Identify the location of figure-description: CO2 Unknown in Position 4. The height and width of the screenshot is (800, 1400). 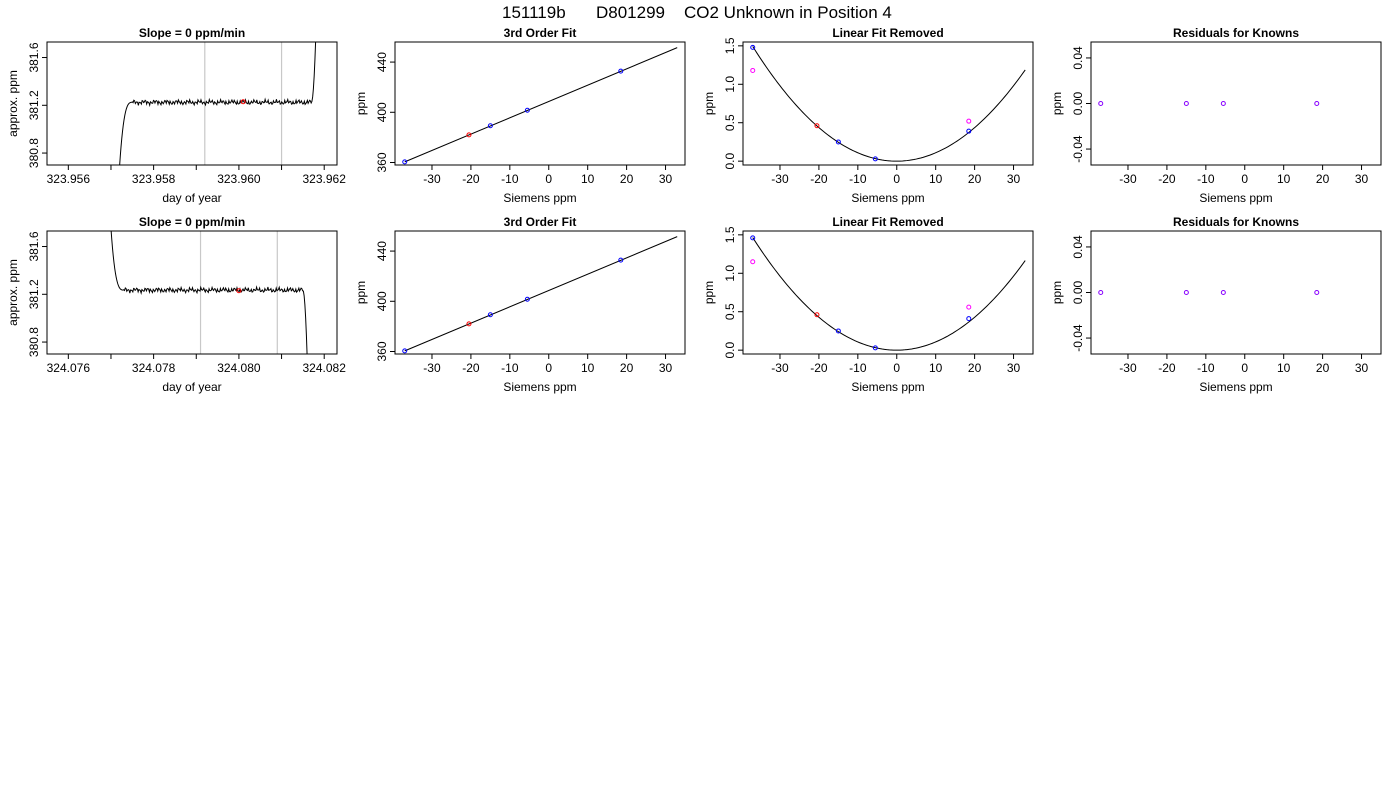
(788, 12).